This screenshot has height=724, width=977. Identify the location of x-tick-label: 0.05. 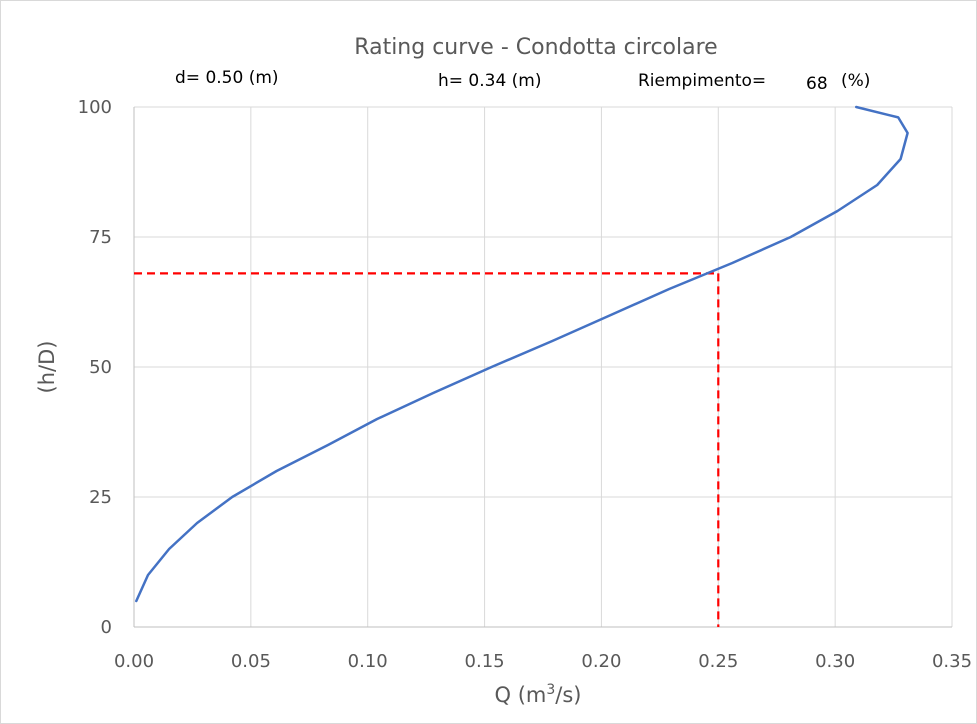
(251, 661).